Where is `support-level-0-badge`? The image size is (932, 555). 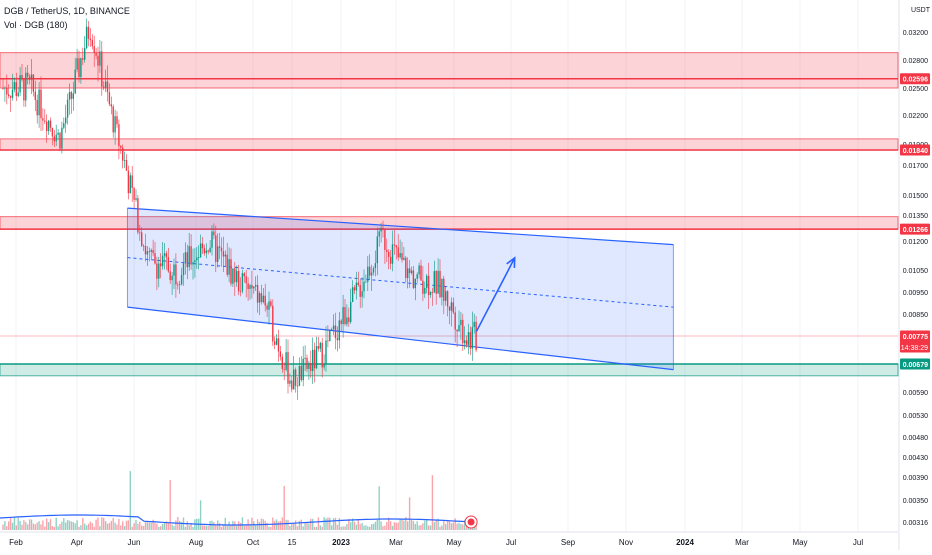
support-level-0-badge is located at coordinates (915, 364).